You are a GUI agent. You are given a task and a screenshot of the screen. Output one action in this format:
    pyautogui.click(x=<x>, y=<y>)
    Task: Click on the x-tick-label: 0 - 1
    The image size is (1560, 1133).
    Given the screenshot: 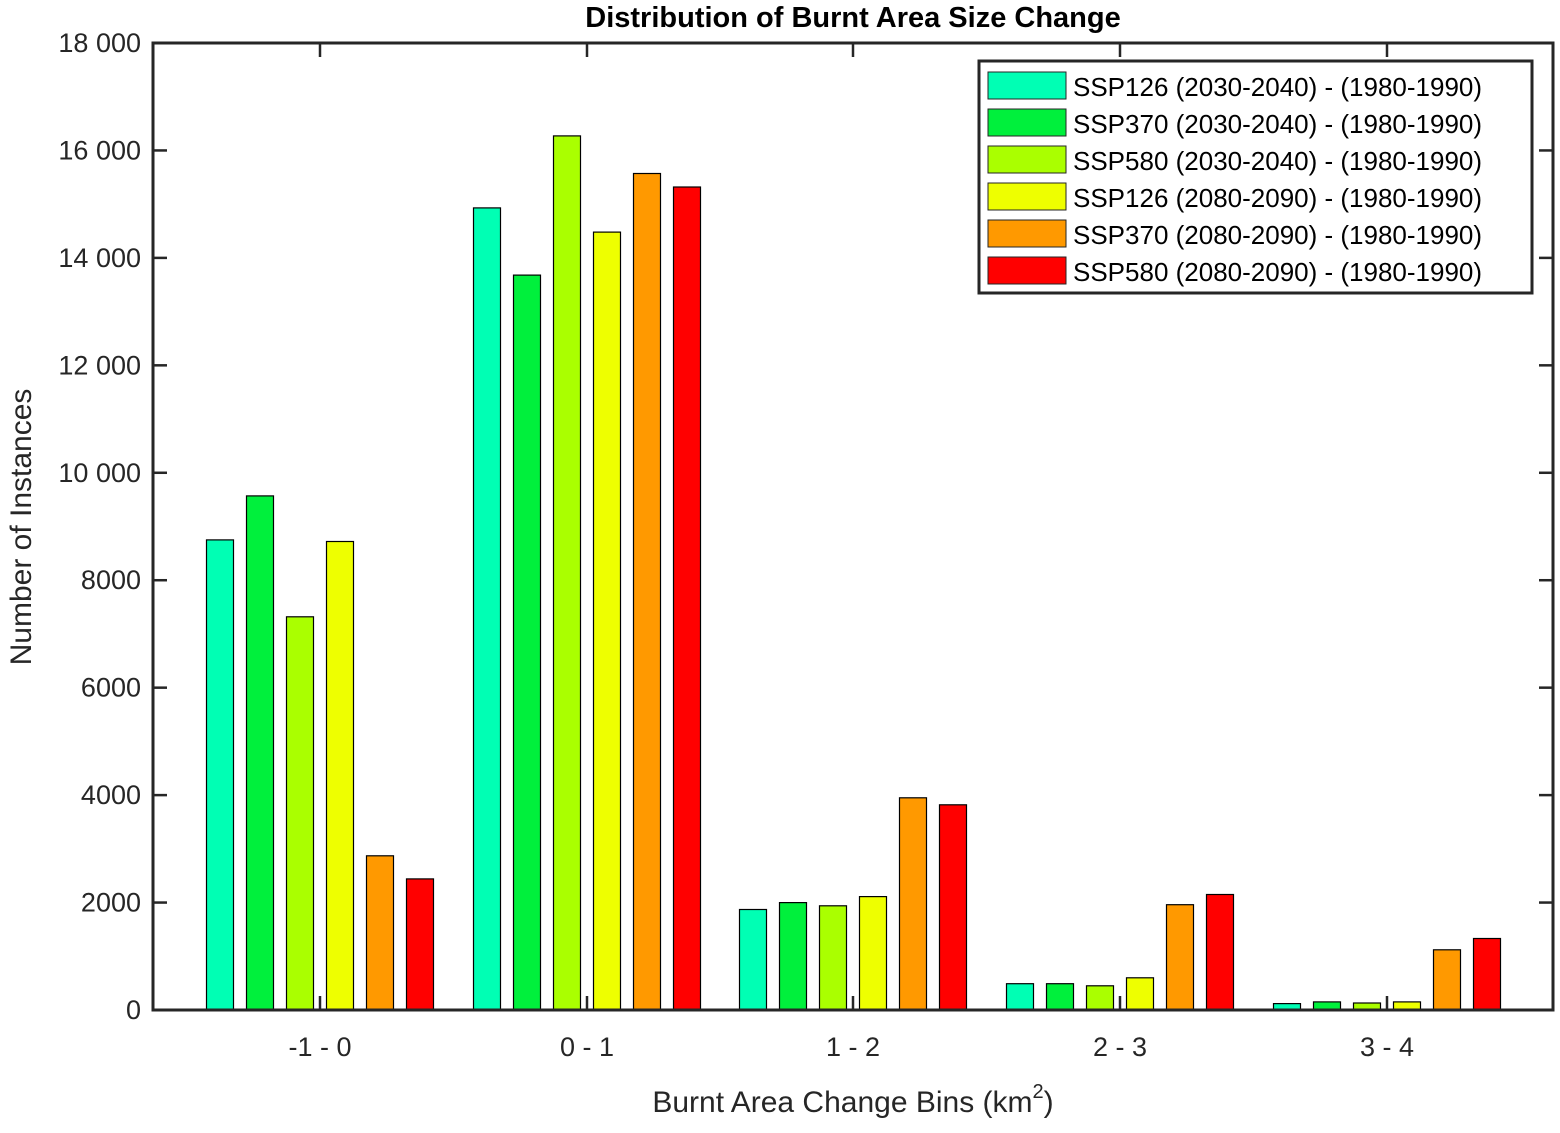 What is the action you would take?
    pyautogui.click(x=587, y=1047)
    